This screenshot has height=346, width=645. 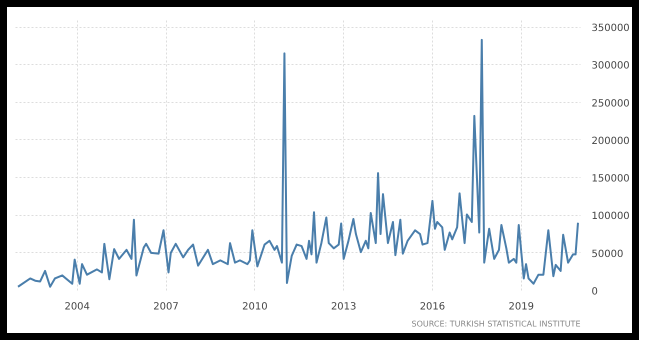 I want to click on y-tick-label: 0, so click(x=595, y=292).